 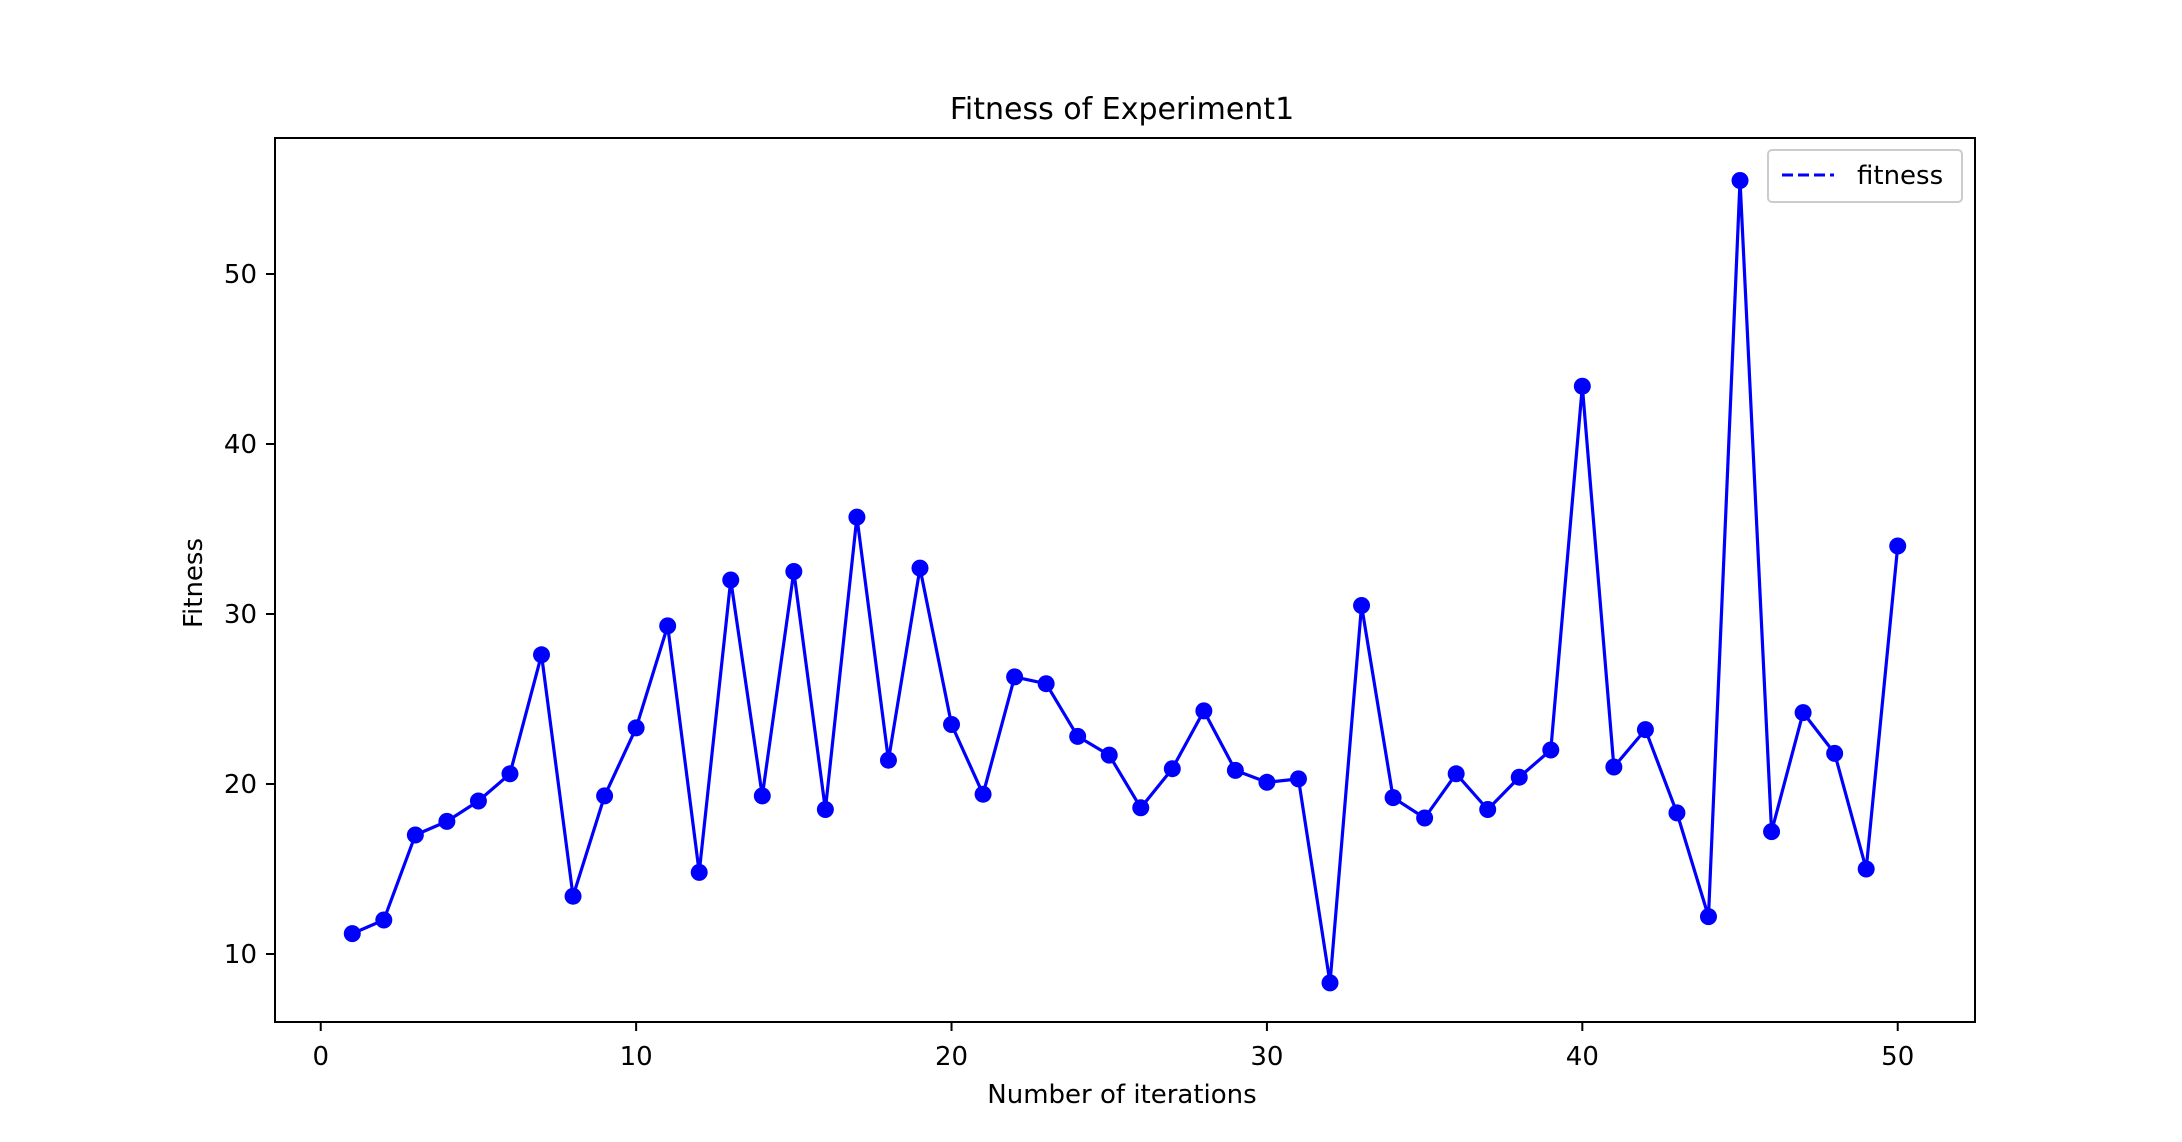 I want to click on legend-label-fitness: fitness, so click(x=1900, y=176).